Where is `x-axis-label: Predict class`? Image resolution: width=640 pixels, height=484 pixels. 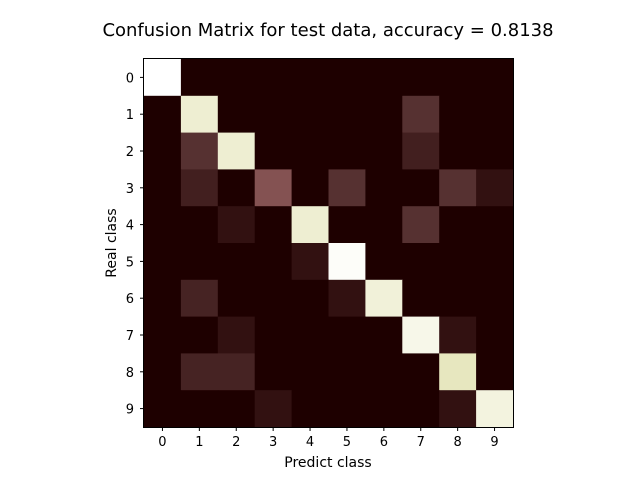 x-axis-label: Predict class is located at coordinates (327, 463).